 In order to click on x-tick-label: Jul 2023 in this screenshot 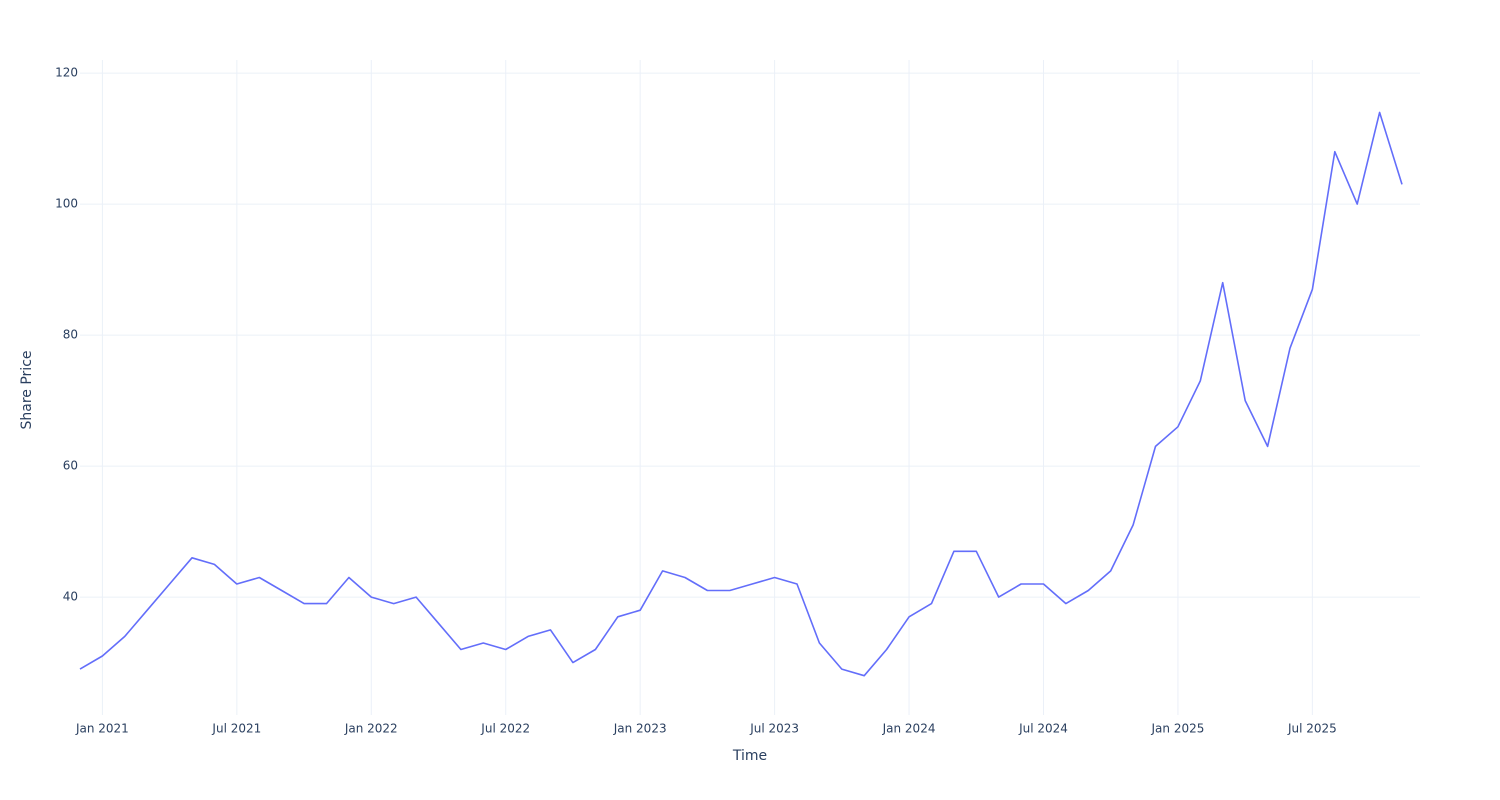, I will do `click(774, 729)`.